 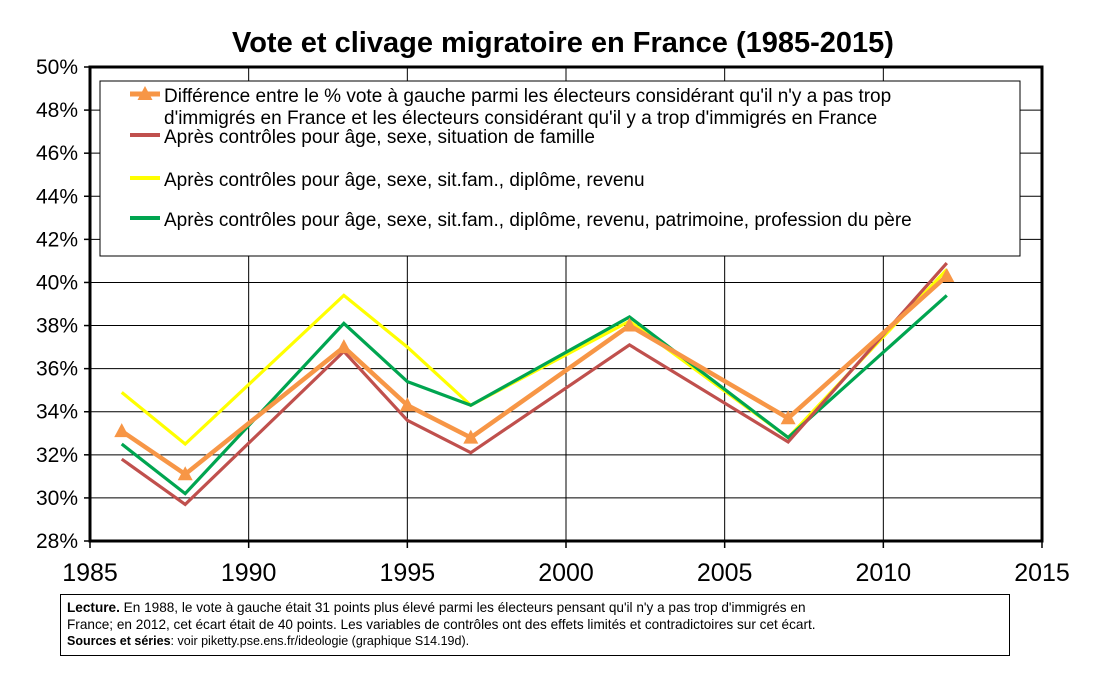 I want to click on lecture-label: Lecture., so click(x=93, y=607).